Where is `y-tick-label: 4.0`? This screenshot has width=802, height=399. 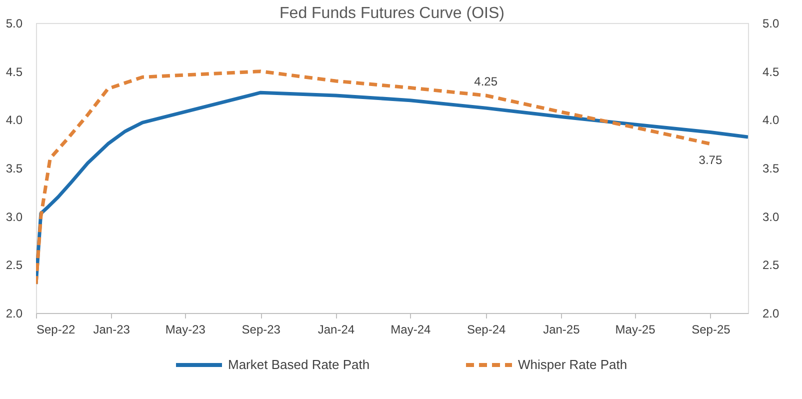
y-tick-label: 4.0 is located at coordinates (14, 120).